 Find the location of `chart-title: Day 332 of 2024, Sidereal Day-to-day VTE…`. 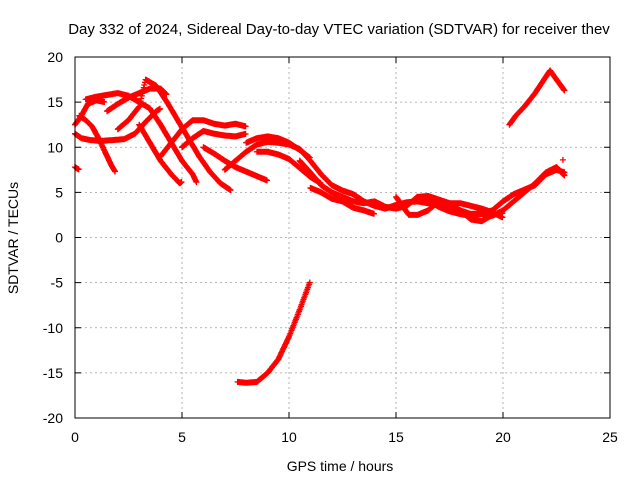

chart-title: Day 332 of 2024, Sidereal Day-to-day VTE… is located at coordinates (339, 29).